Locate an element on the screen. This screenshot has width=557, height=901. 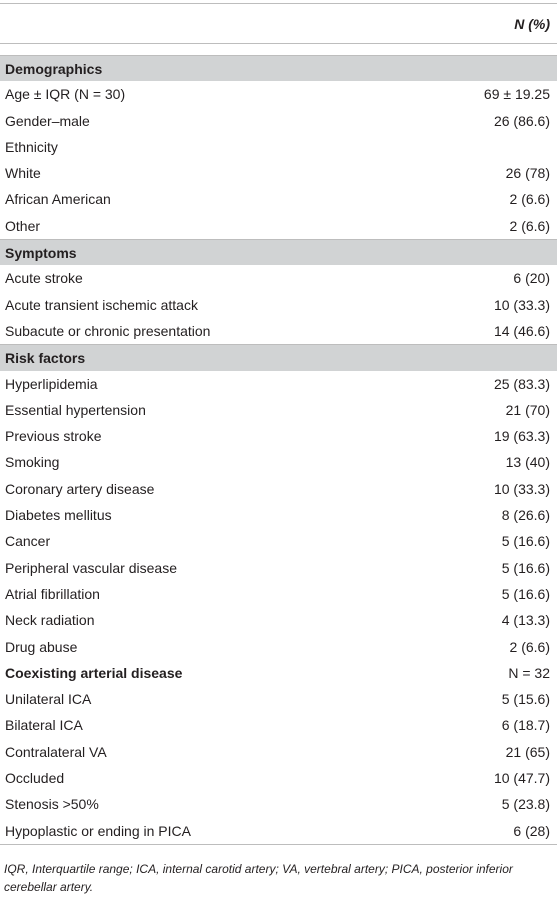
row-value: 13 (40) is located at coordinates (527, 462).